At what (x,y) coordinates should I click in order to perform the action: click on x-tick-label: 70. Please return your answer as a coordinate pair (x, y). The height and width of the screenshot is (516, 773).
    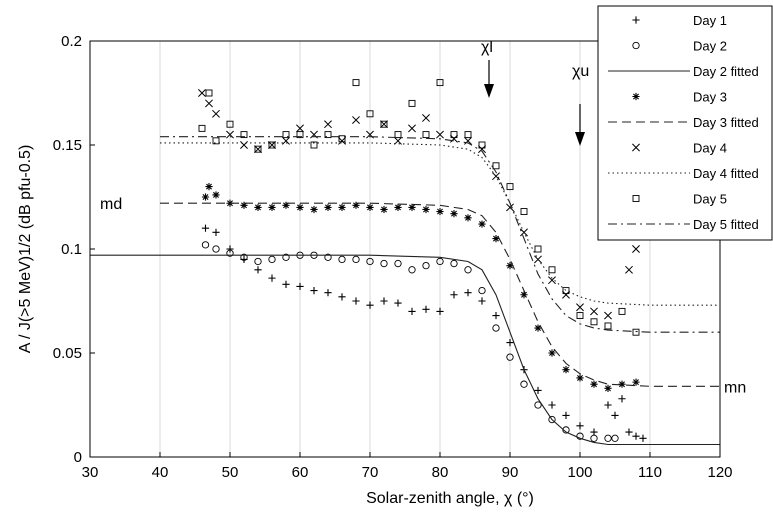
    Looking at the image, I should click on (370, 472).